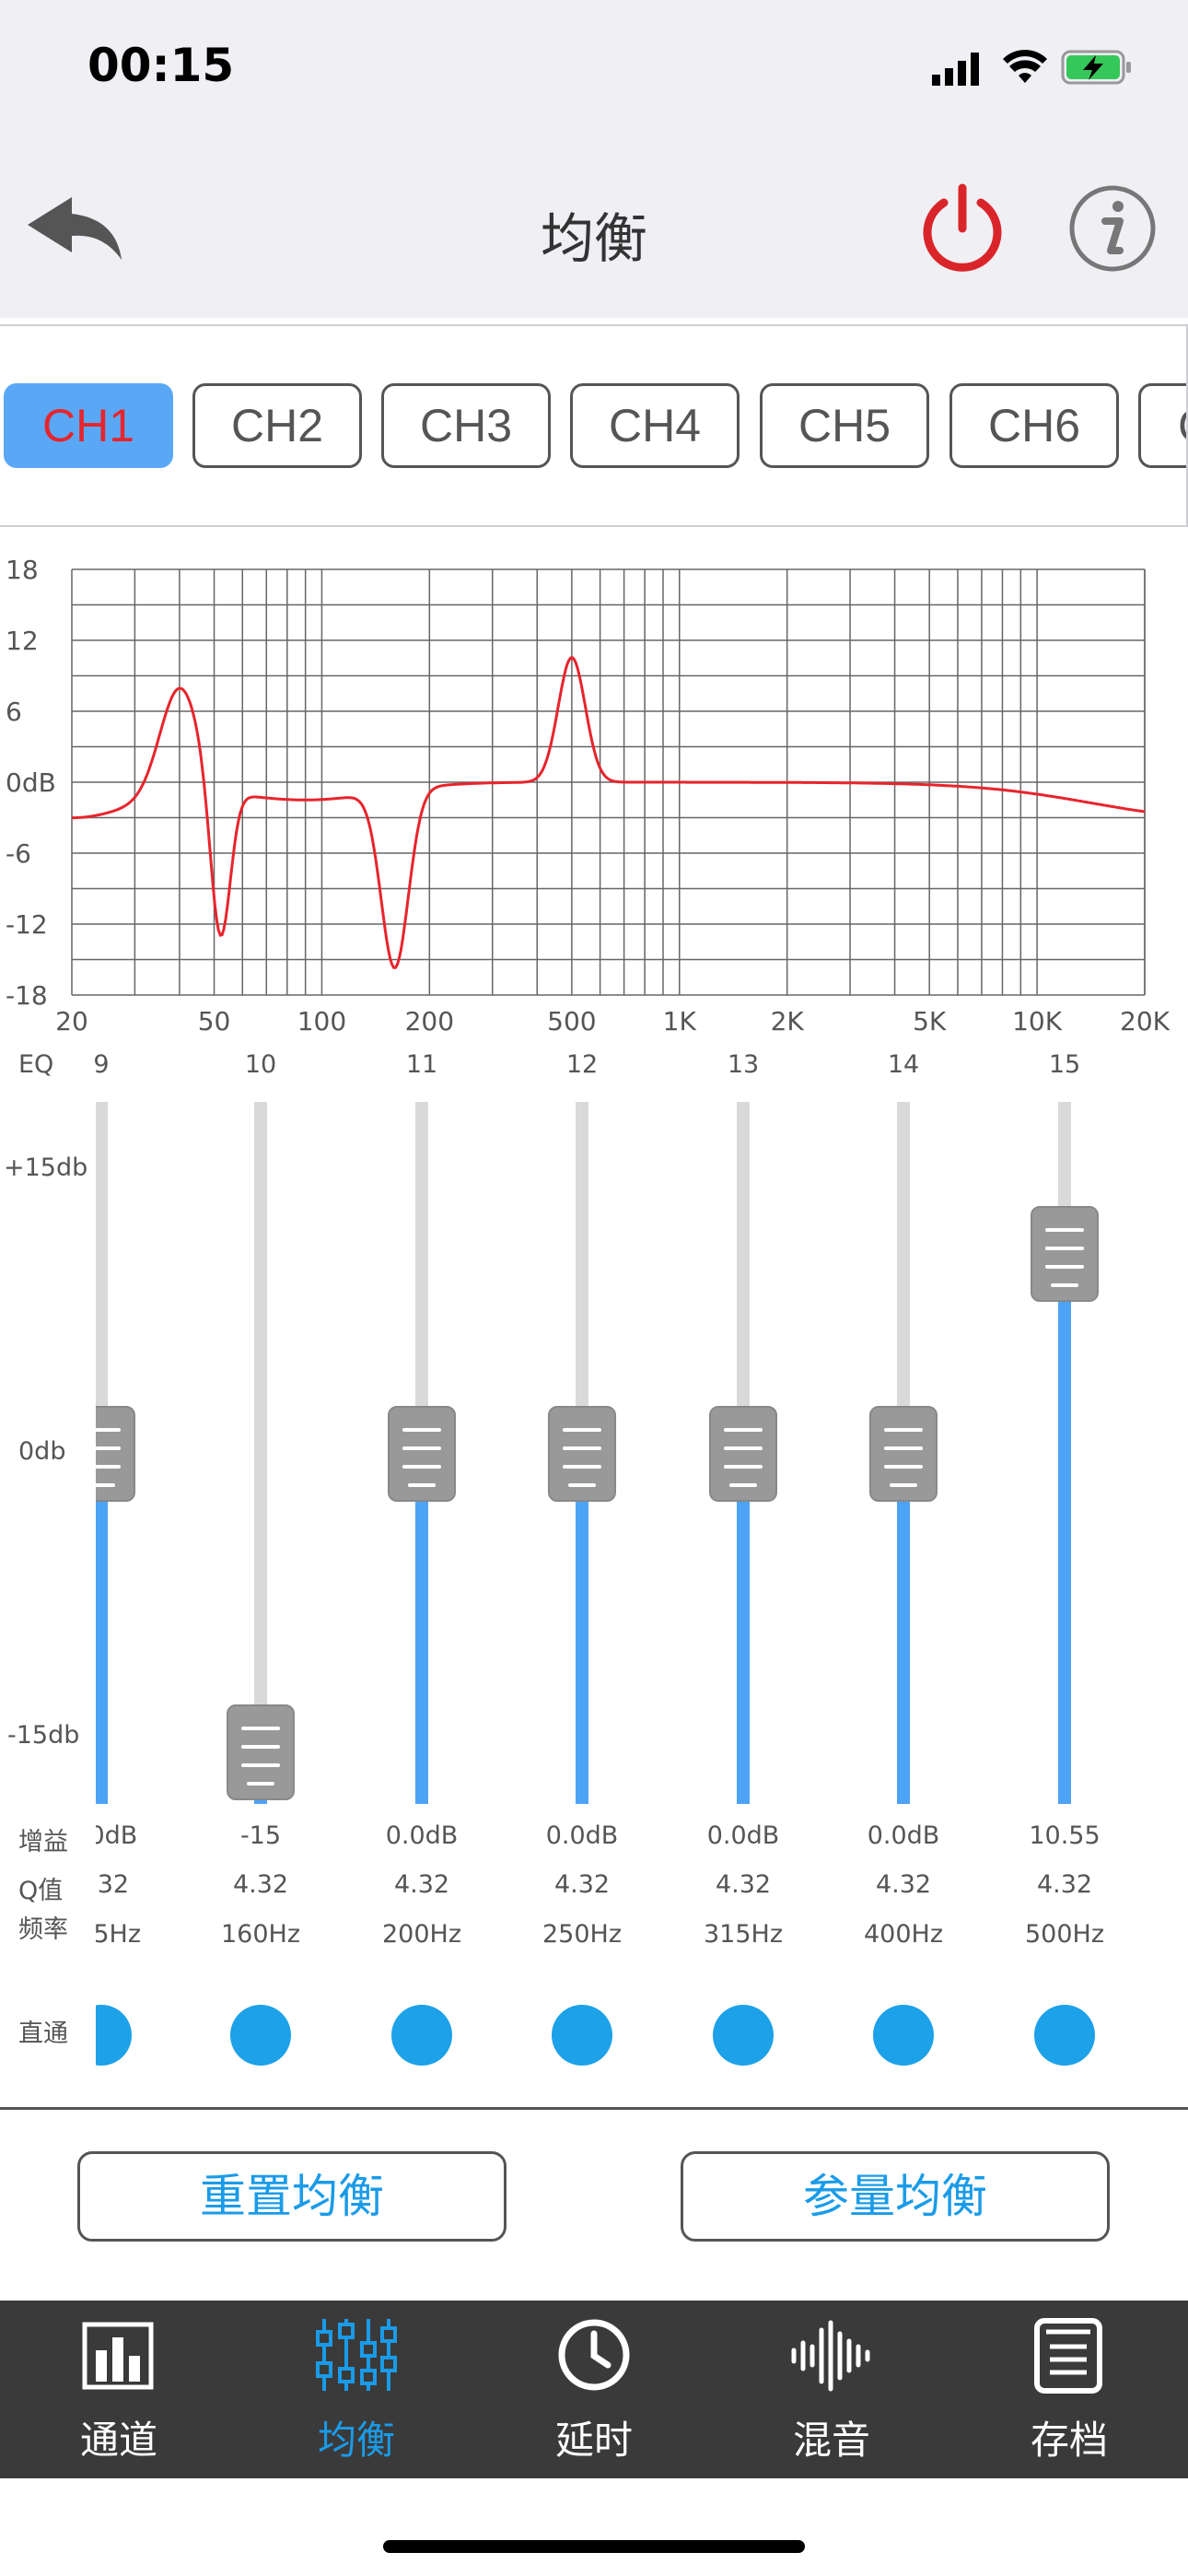  What do you see at coordinates (76, 230) in the screenshot?
I see `back-icon` at bounding box center [76, 230].